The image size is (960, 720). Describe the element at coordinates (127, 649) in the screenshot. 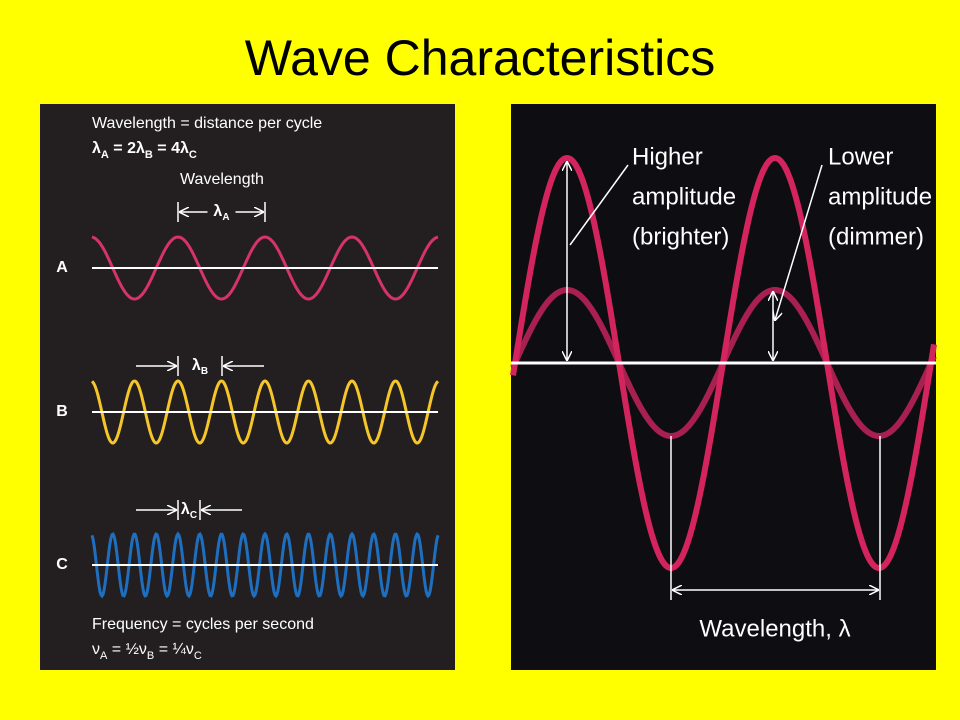

I see `formula-part: = ½ν` at that location.